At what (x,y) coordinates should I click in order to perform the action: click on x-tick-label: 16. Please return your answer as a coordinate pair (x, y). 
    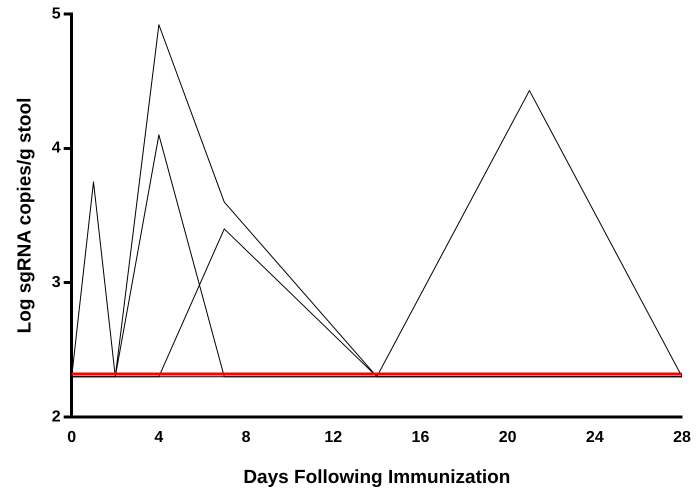
    Looking at the image, I should click on (421, 437).